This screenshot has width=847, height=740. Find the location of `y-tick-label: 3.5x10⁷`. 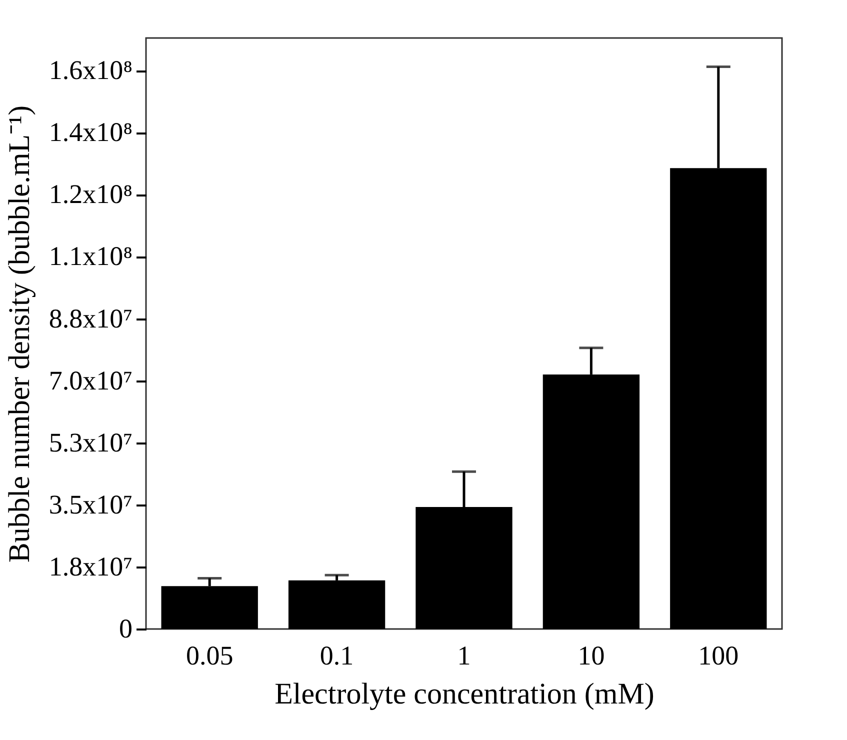

y-tick-label: 3.5x10⁷ is located at coordinates (90, 504).